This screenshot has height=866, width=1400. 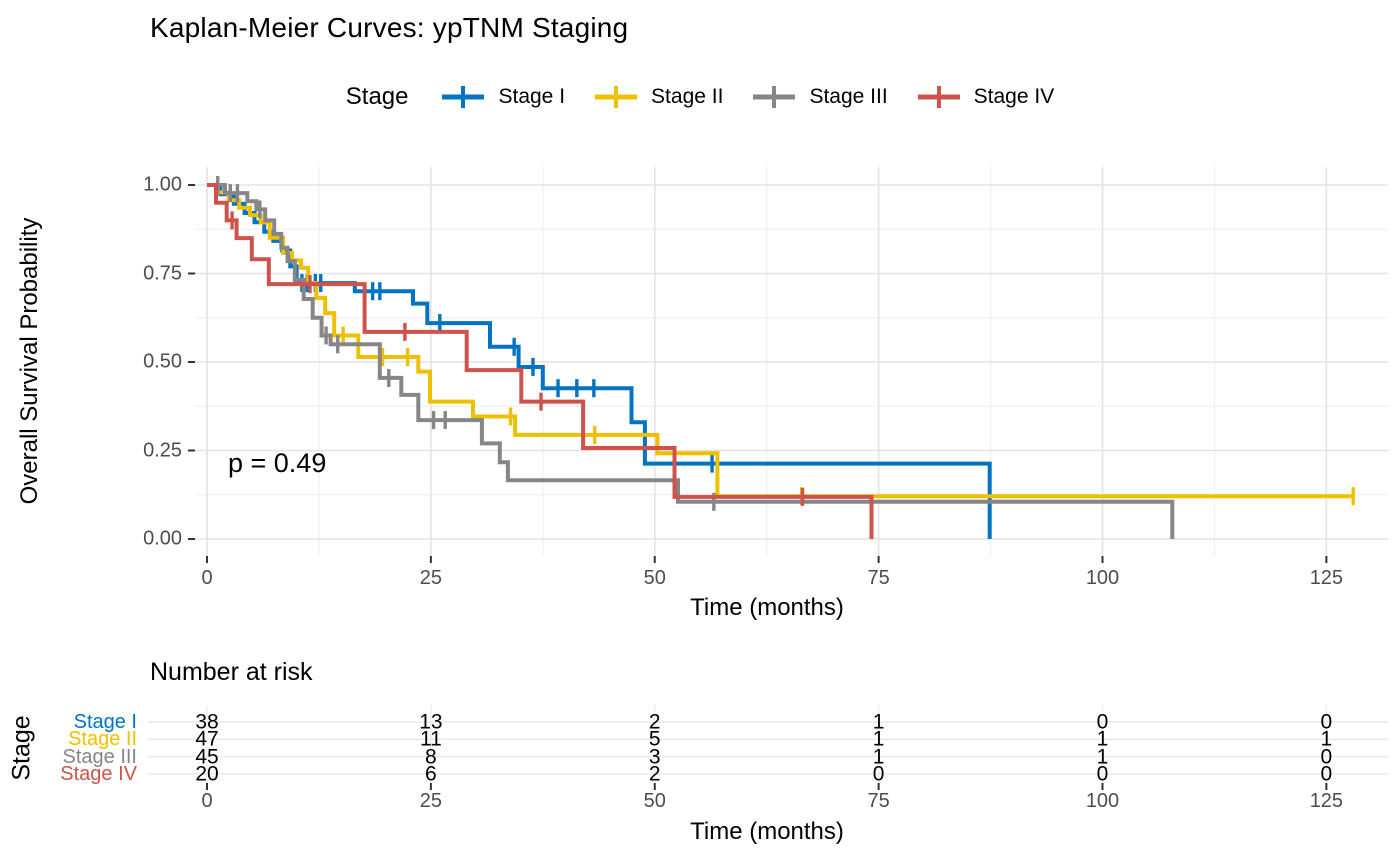 What do you see at coordinates (207, 739) in the screenshot?
I see `risk-count: 47` at bounding box center [207, 739].